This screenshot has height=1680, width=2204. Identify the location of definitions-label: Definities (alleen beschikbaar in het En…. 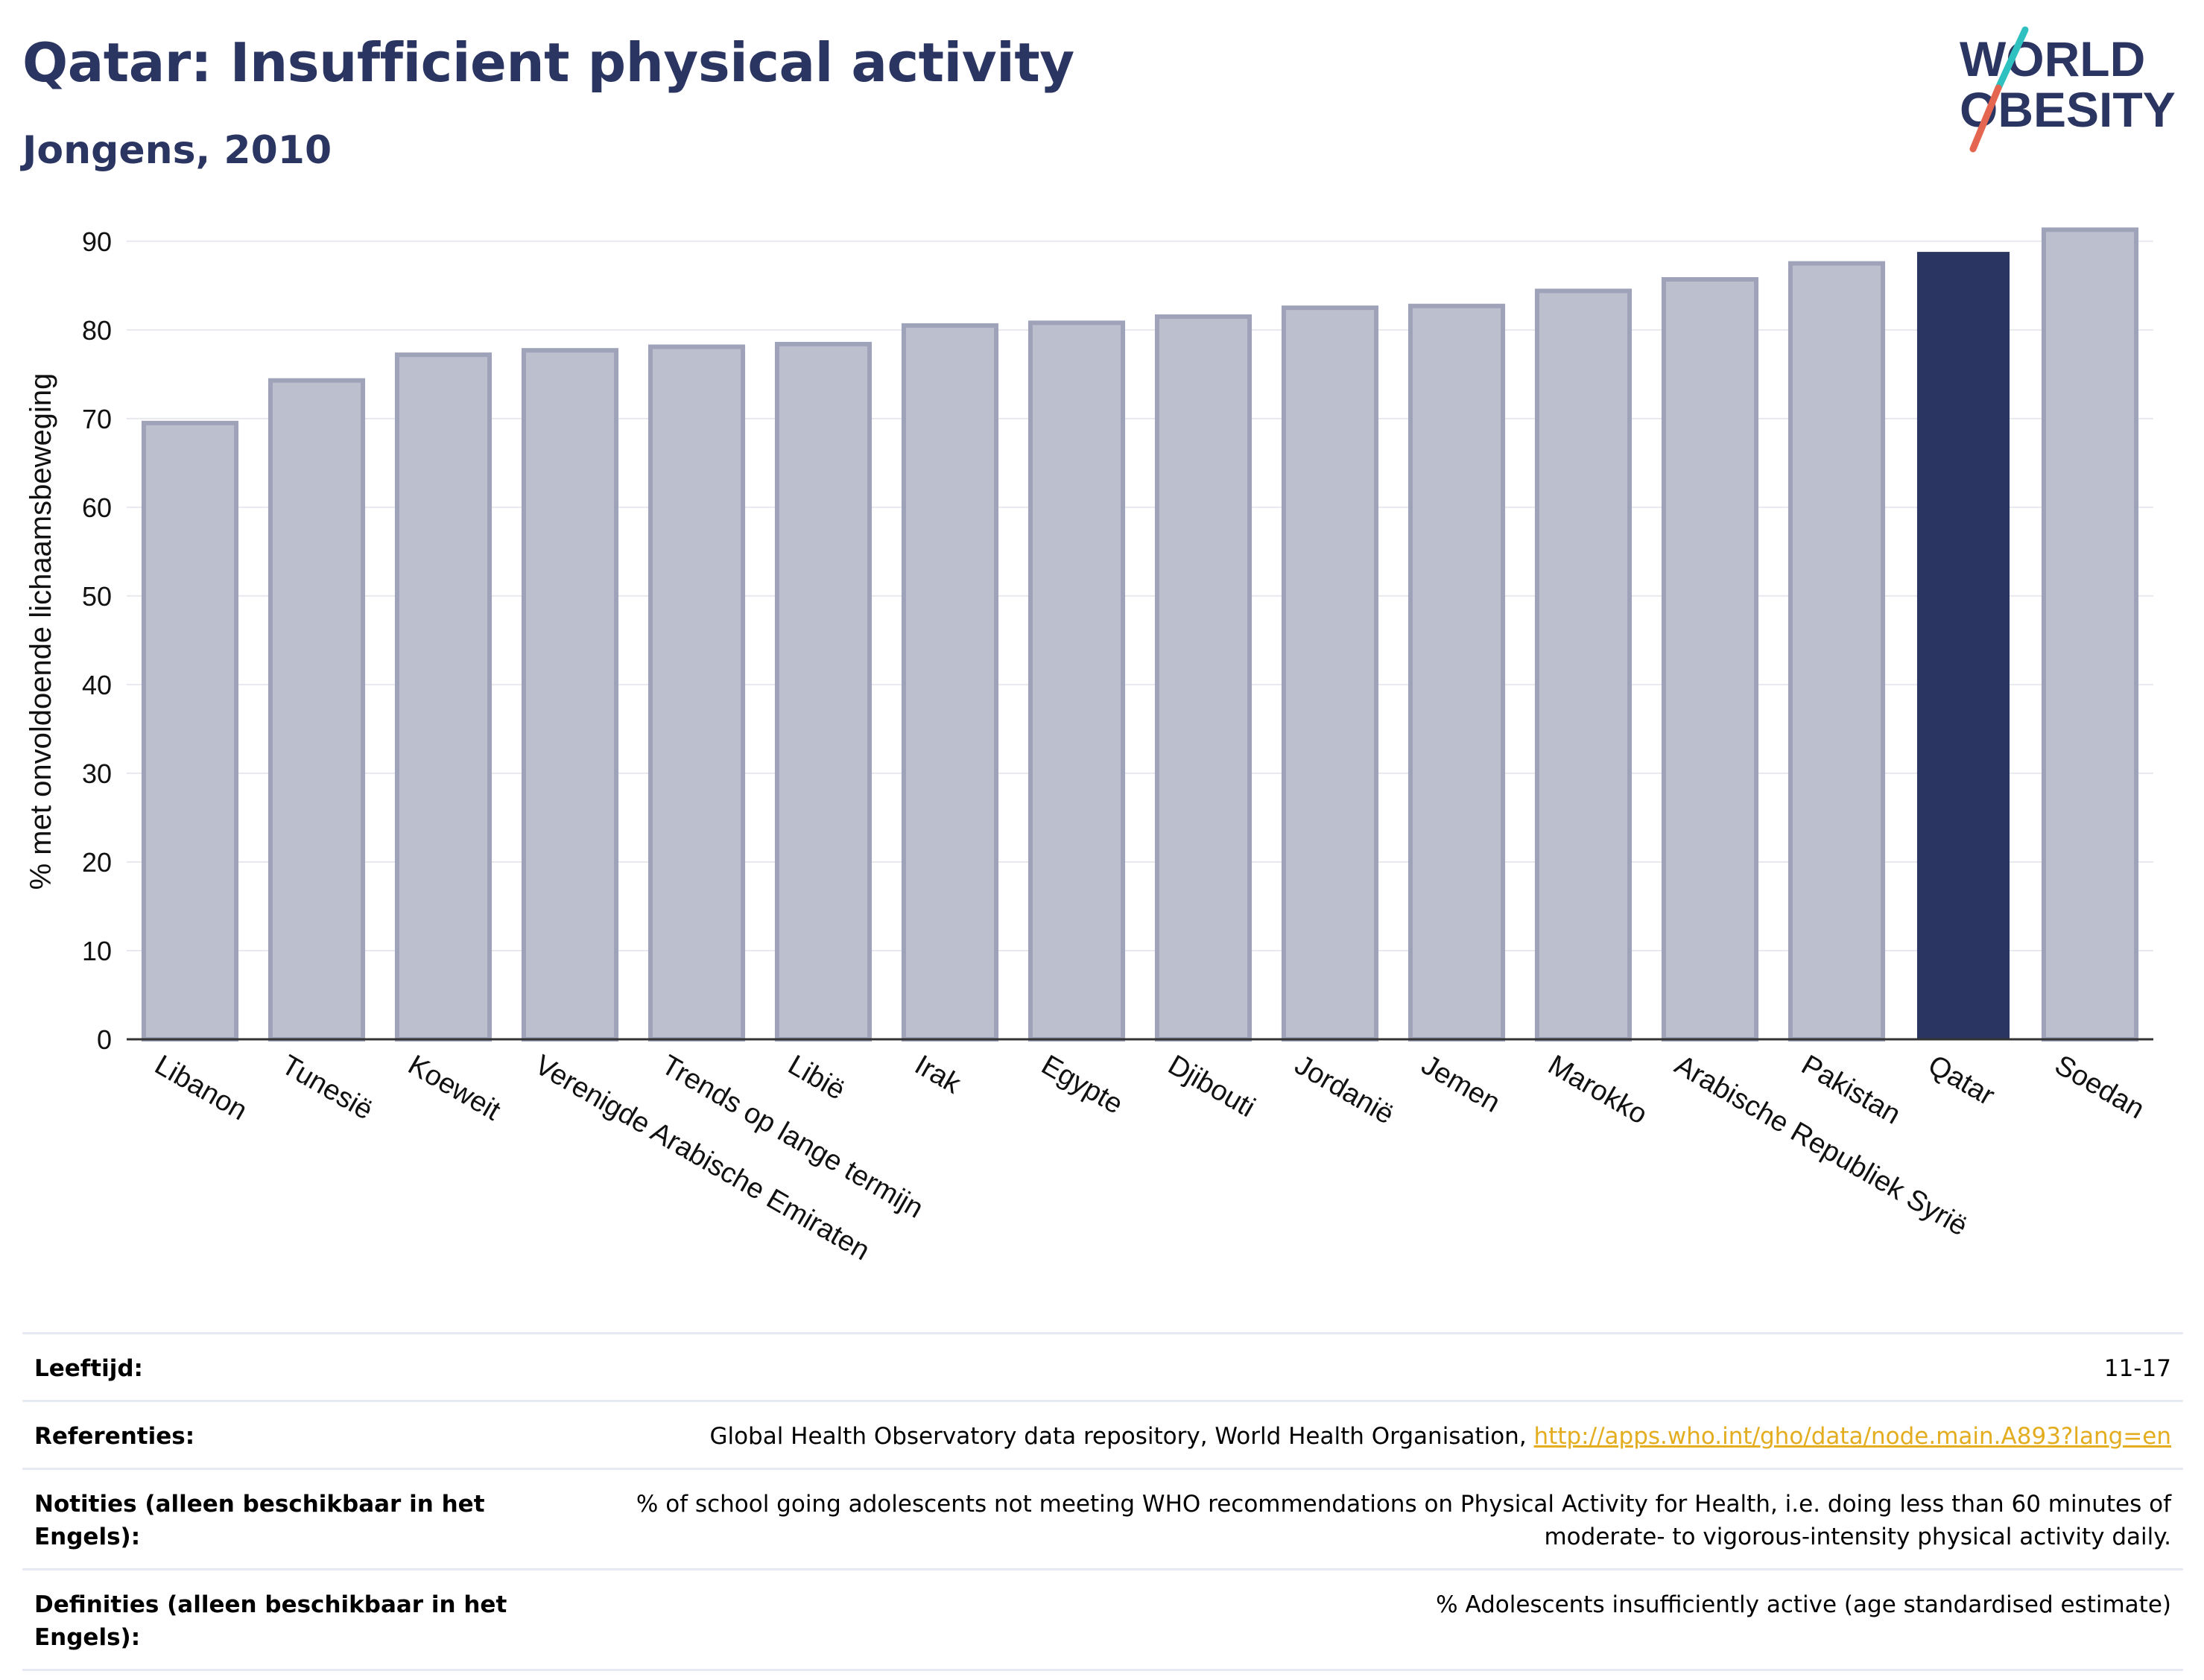
(270, 1621).